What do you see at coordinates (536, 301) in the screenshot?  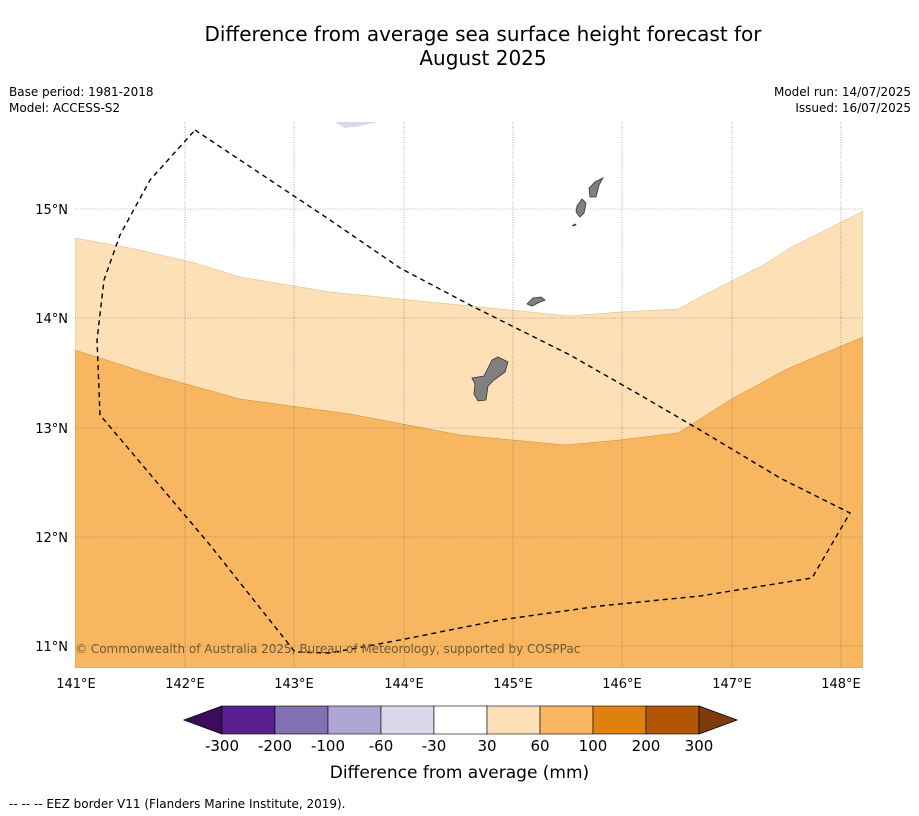 I see `rota-island` at bounding box center [536, 301].